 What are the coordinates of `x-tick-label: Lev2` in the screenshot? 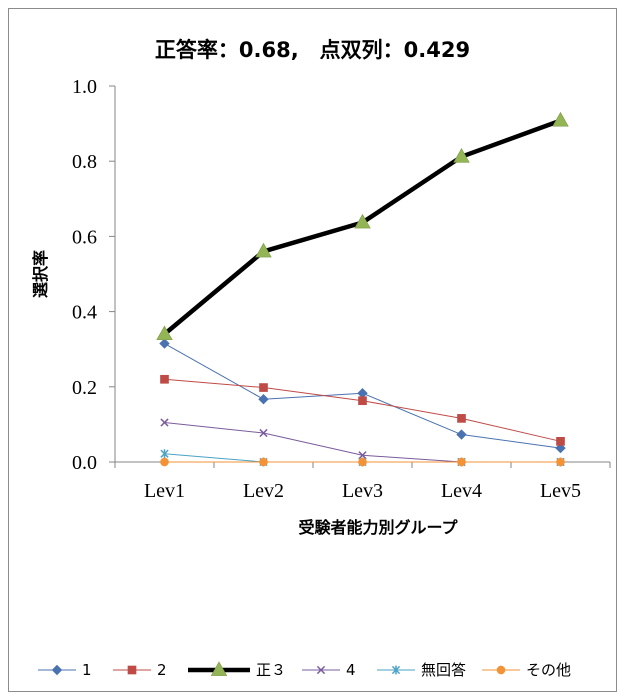 It's located at (263, 491).